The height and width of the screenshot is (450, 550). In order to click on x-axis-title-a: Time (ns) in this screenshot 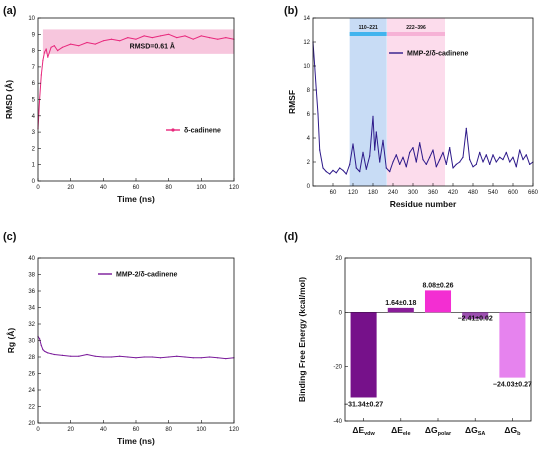, I will do `click(136, 199)`.